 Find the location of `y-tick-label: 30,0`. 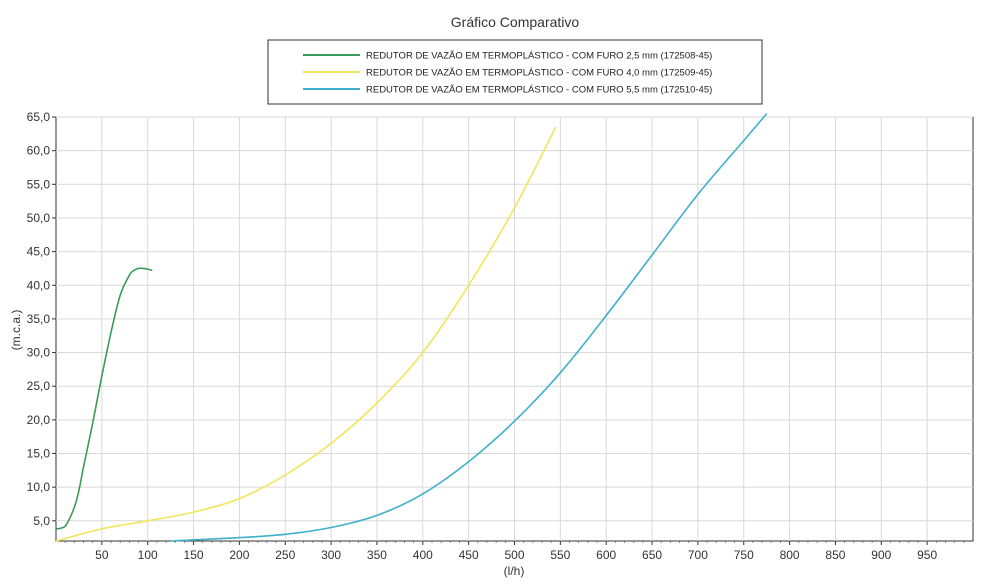

y-tick-label: 30,0 is located at coordinates (39, 353).